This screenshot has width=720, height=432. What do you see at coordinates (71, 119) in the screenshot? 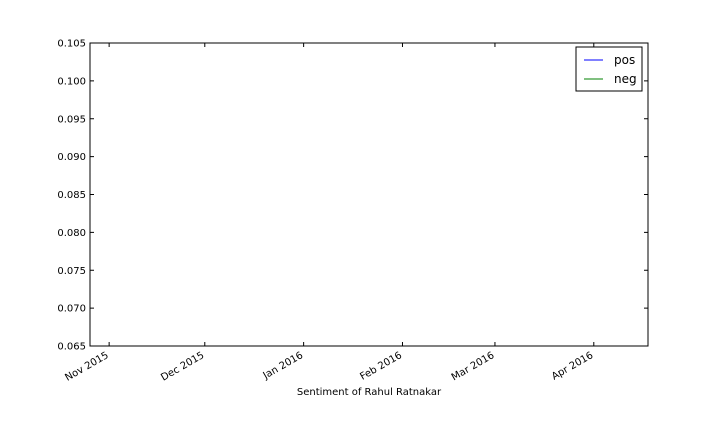
I see `y-tick-label: 0.095` at bounding box center [71, 119].